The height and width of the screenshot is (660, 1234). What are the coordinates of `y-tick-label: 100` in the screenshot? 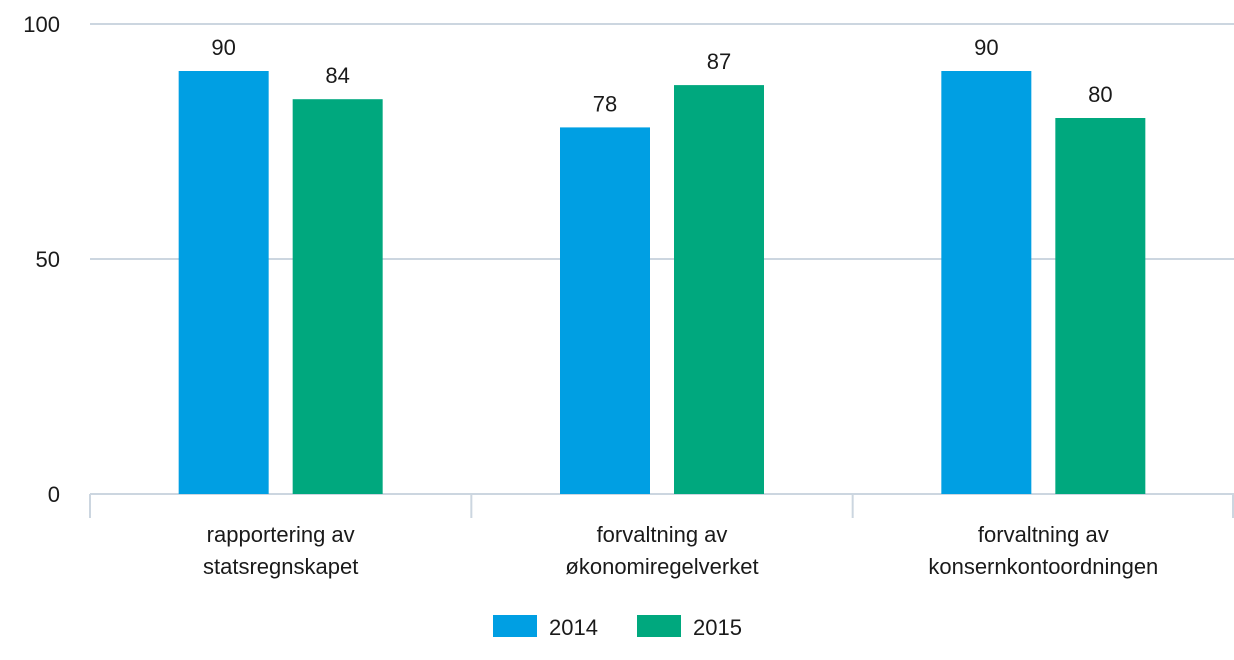 It's located at (41, 24).